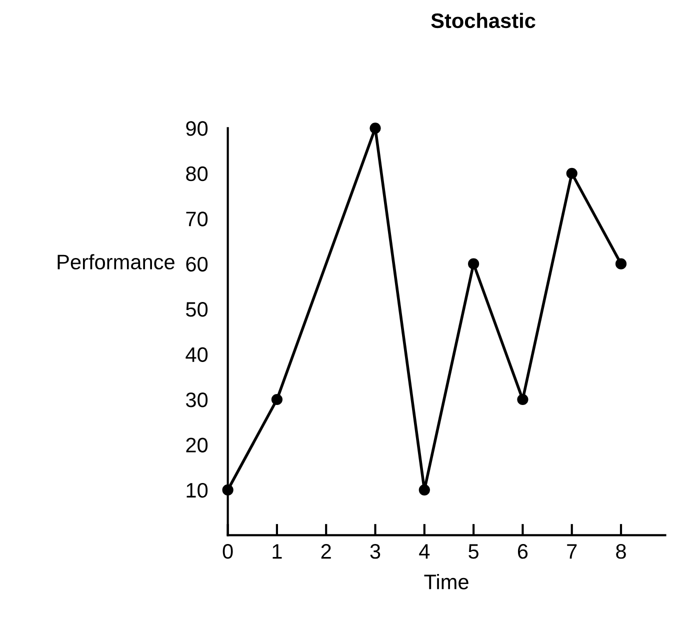 The height and width of the screenshot is (644, 674). Describe the element at coordinates (197, 490) in the screenshot. I see `y-tick-label: 10` at that location.